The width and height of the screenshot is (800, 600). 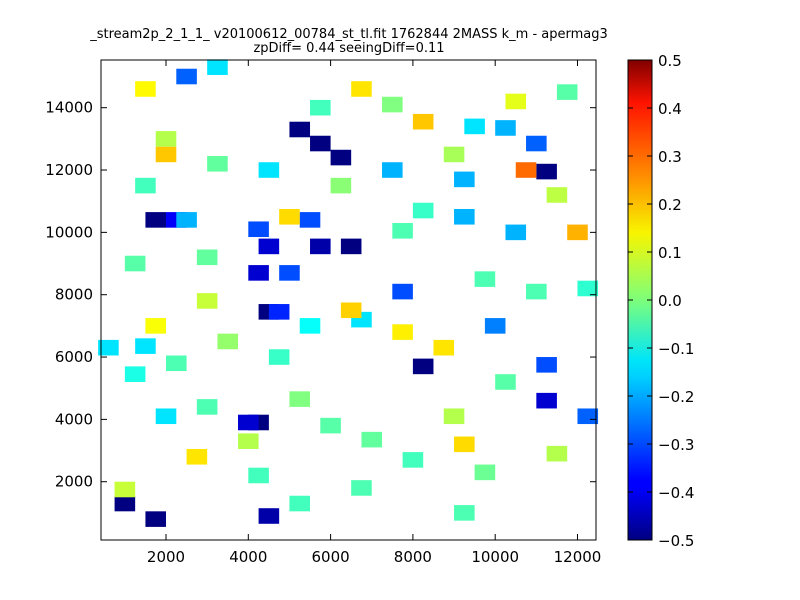 I want to click on colorbar-tick-label: −0.5, so click(x=676, y=541).